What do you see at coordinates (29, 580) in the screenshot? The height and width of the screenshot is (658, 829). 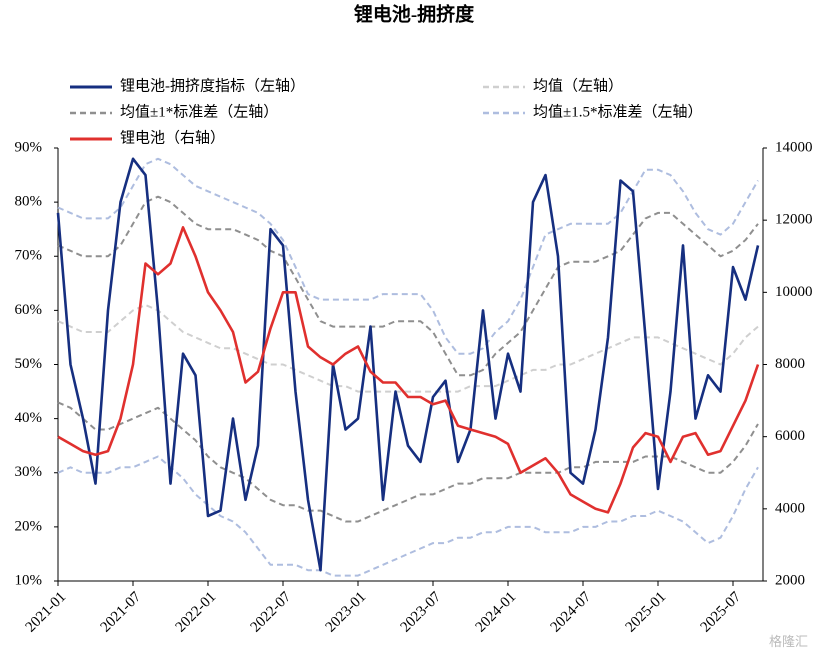 I see `y-tick-label: 10%` at bounding box center [29, 580].